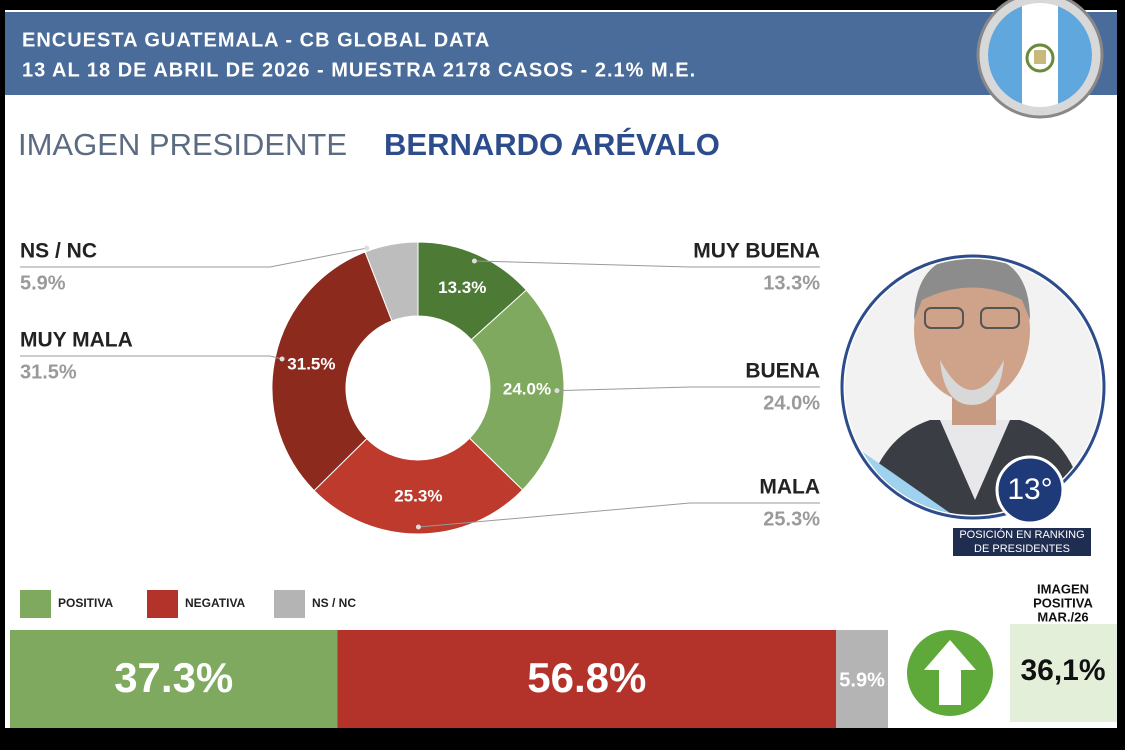 This screenshot has width=1125, height=750. What do you see at coordinates (561, 53) in the screenshot?
I see `header-band` at bounding box center [561, 53].